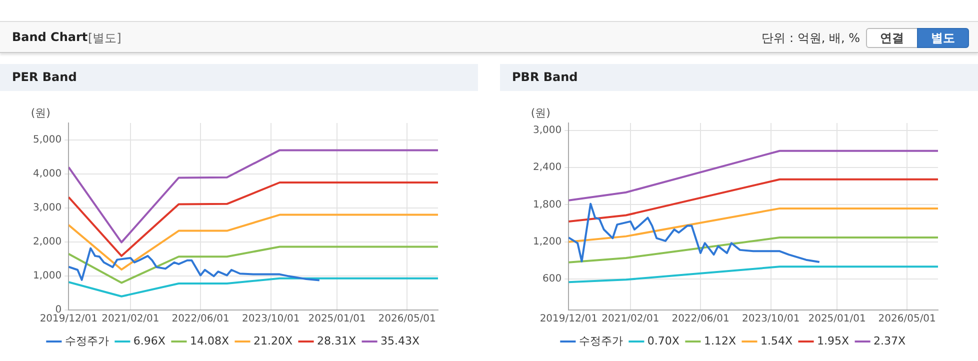 This screenshot has height=361, width=978. What do you see at coordinates (663, 341) in the screenshot?
I see `legend-label: 0.70X` at bounding box center [663, 341].